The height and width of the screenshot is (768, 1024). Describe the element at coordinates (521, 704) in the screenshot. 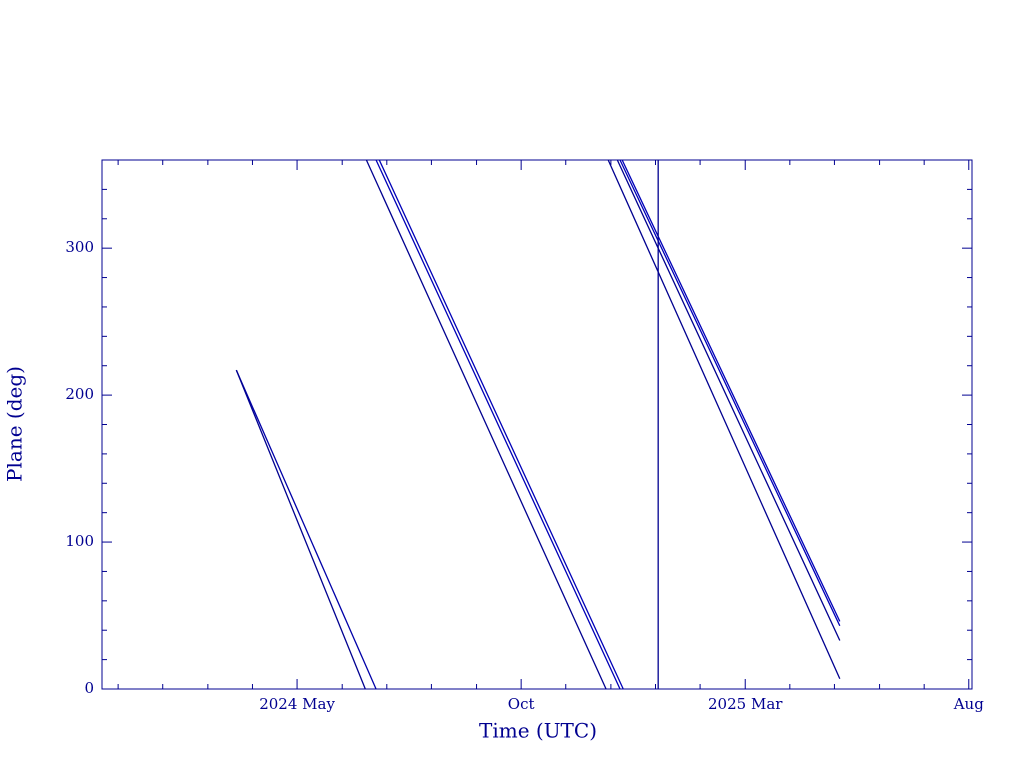

I see `x-tick-label: Oct` at that location.